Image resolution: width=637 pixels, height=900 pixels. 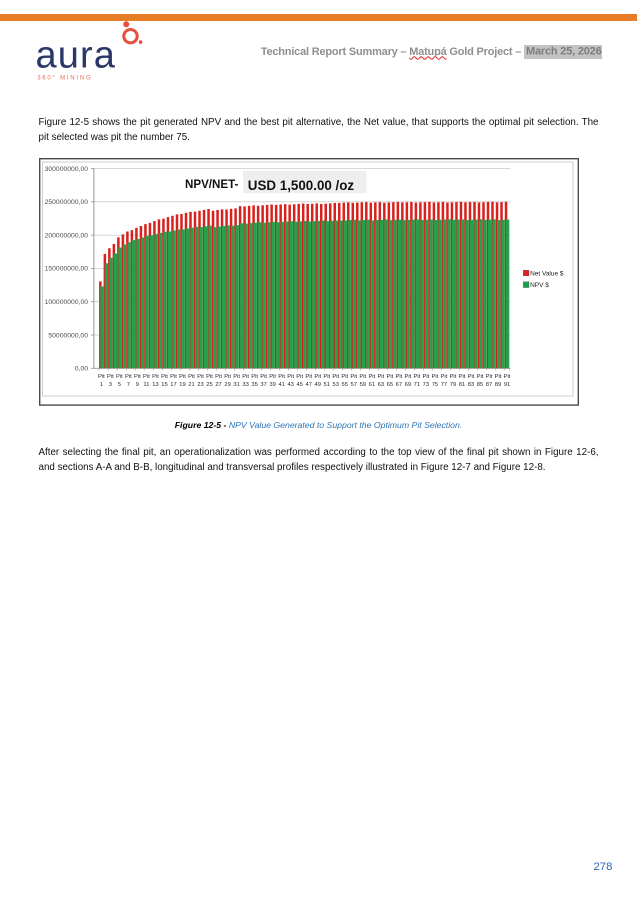 What do you see at coordinates (547, 273) in the screenshot?
I see `svg-text: Net Value $` at bounding box center [547, 273].